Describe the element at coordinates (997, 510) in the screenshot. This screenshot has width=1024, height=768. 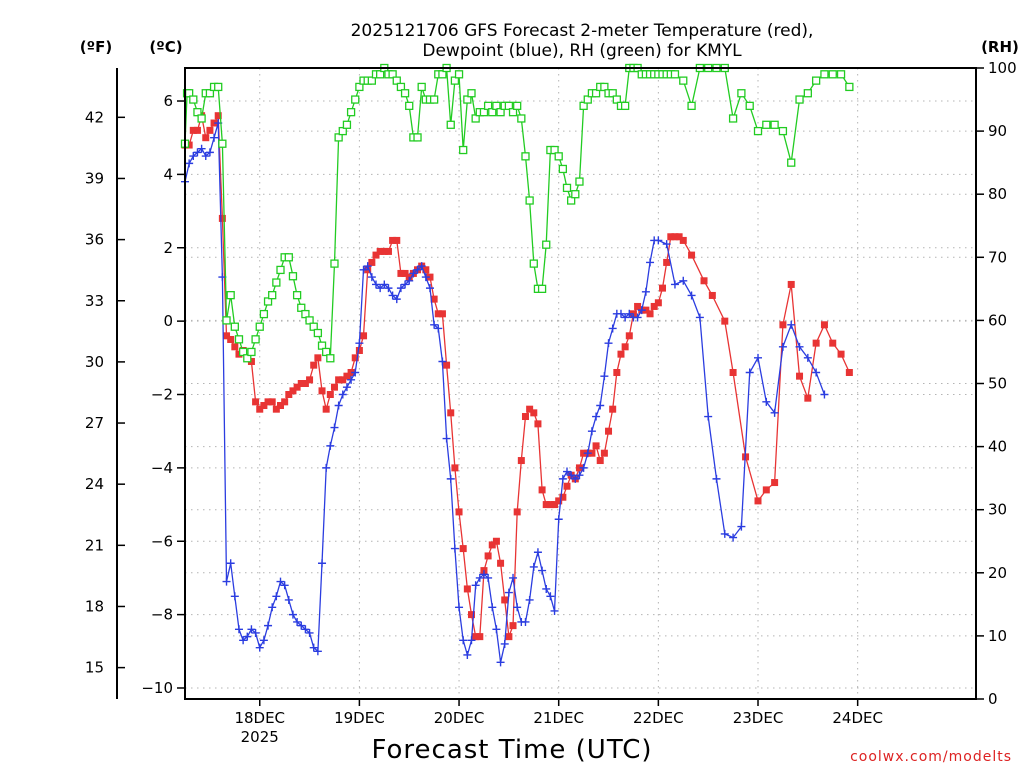
I see `rh-tick-label: 30` at that location.